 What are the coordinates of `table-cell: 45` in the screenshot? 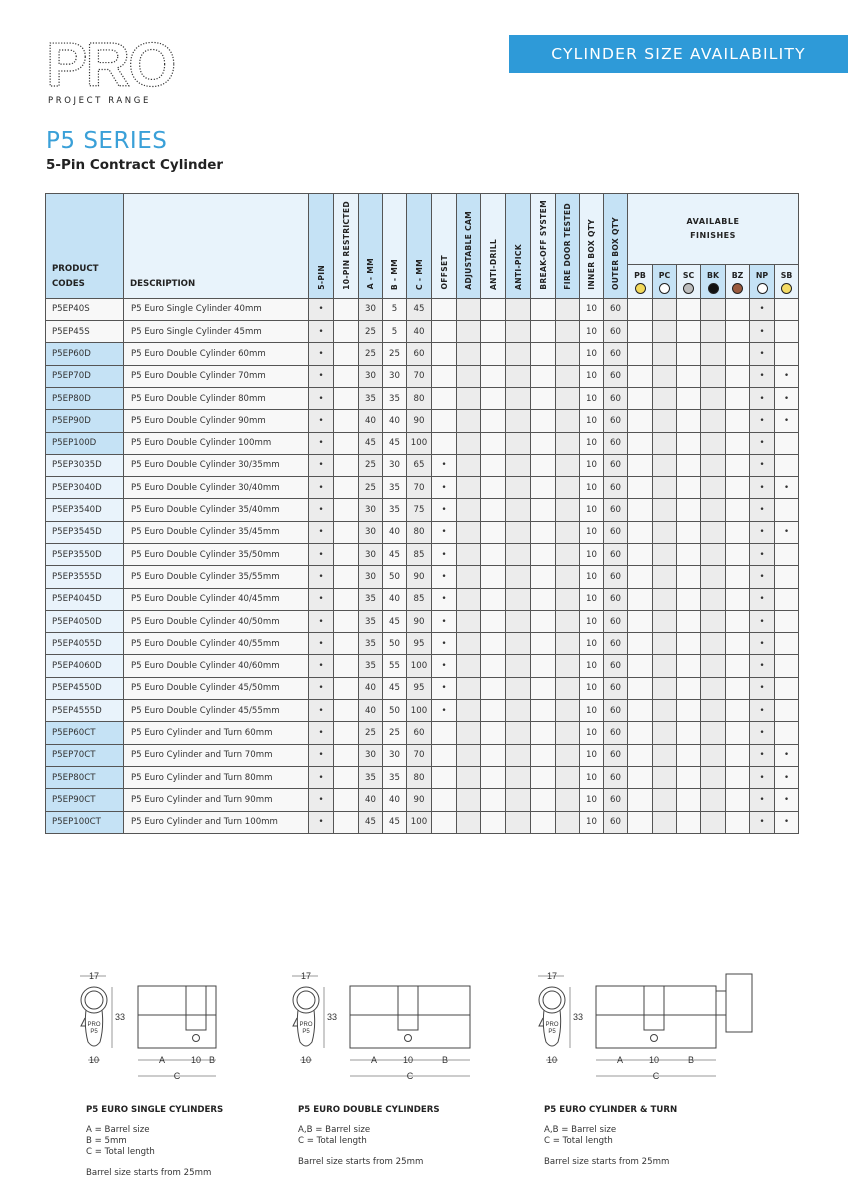 It's located at (394, 554).